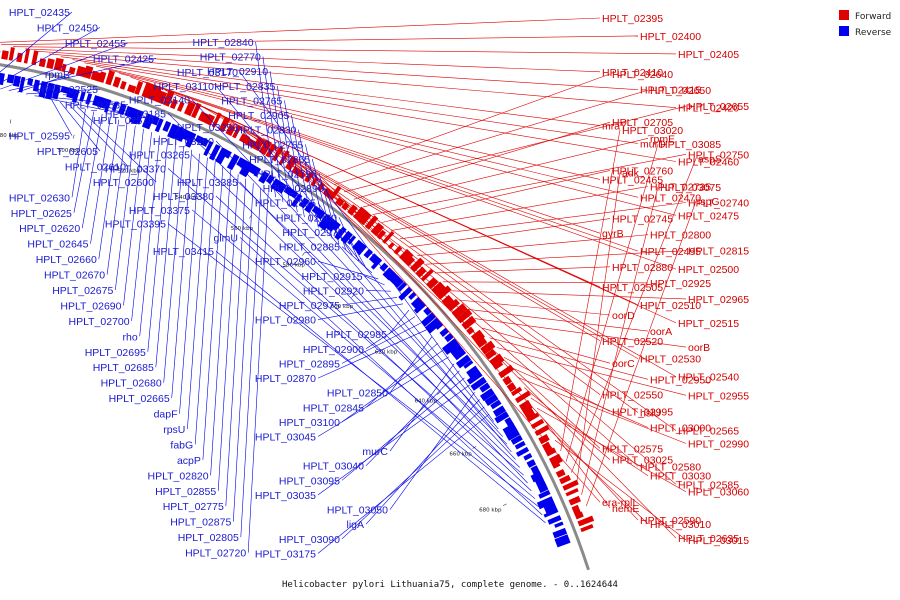  What do you see at coordinates (653, 145) in the screenshot?
I see `forward-gene-label: murD` at bounding box center [653, 145].